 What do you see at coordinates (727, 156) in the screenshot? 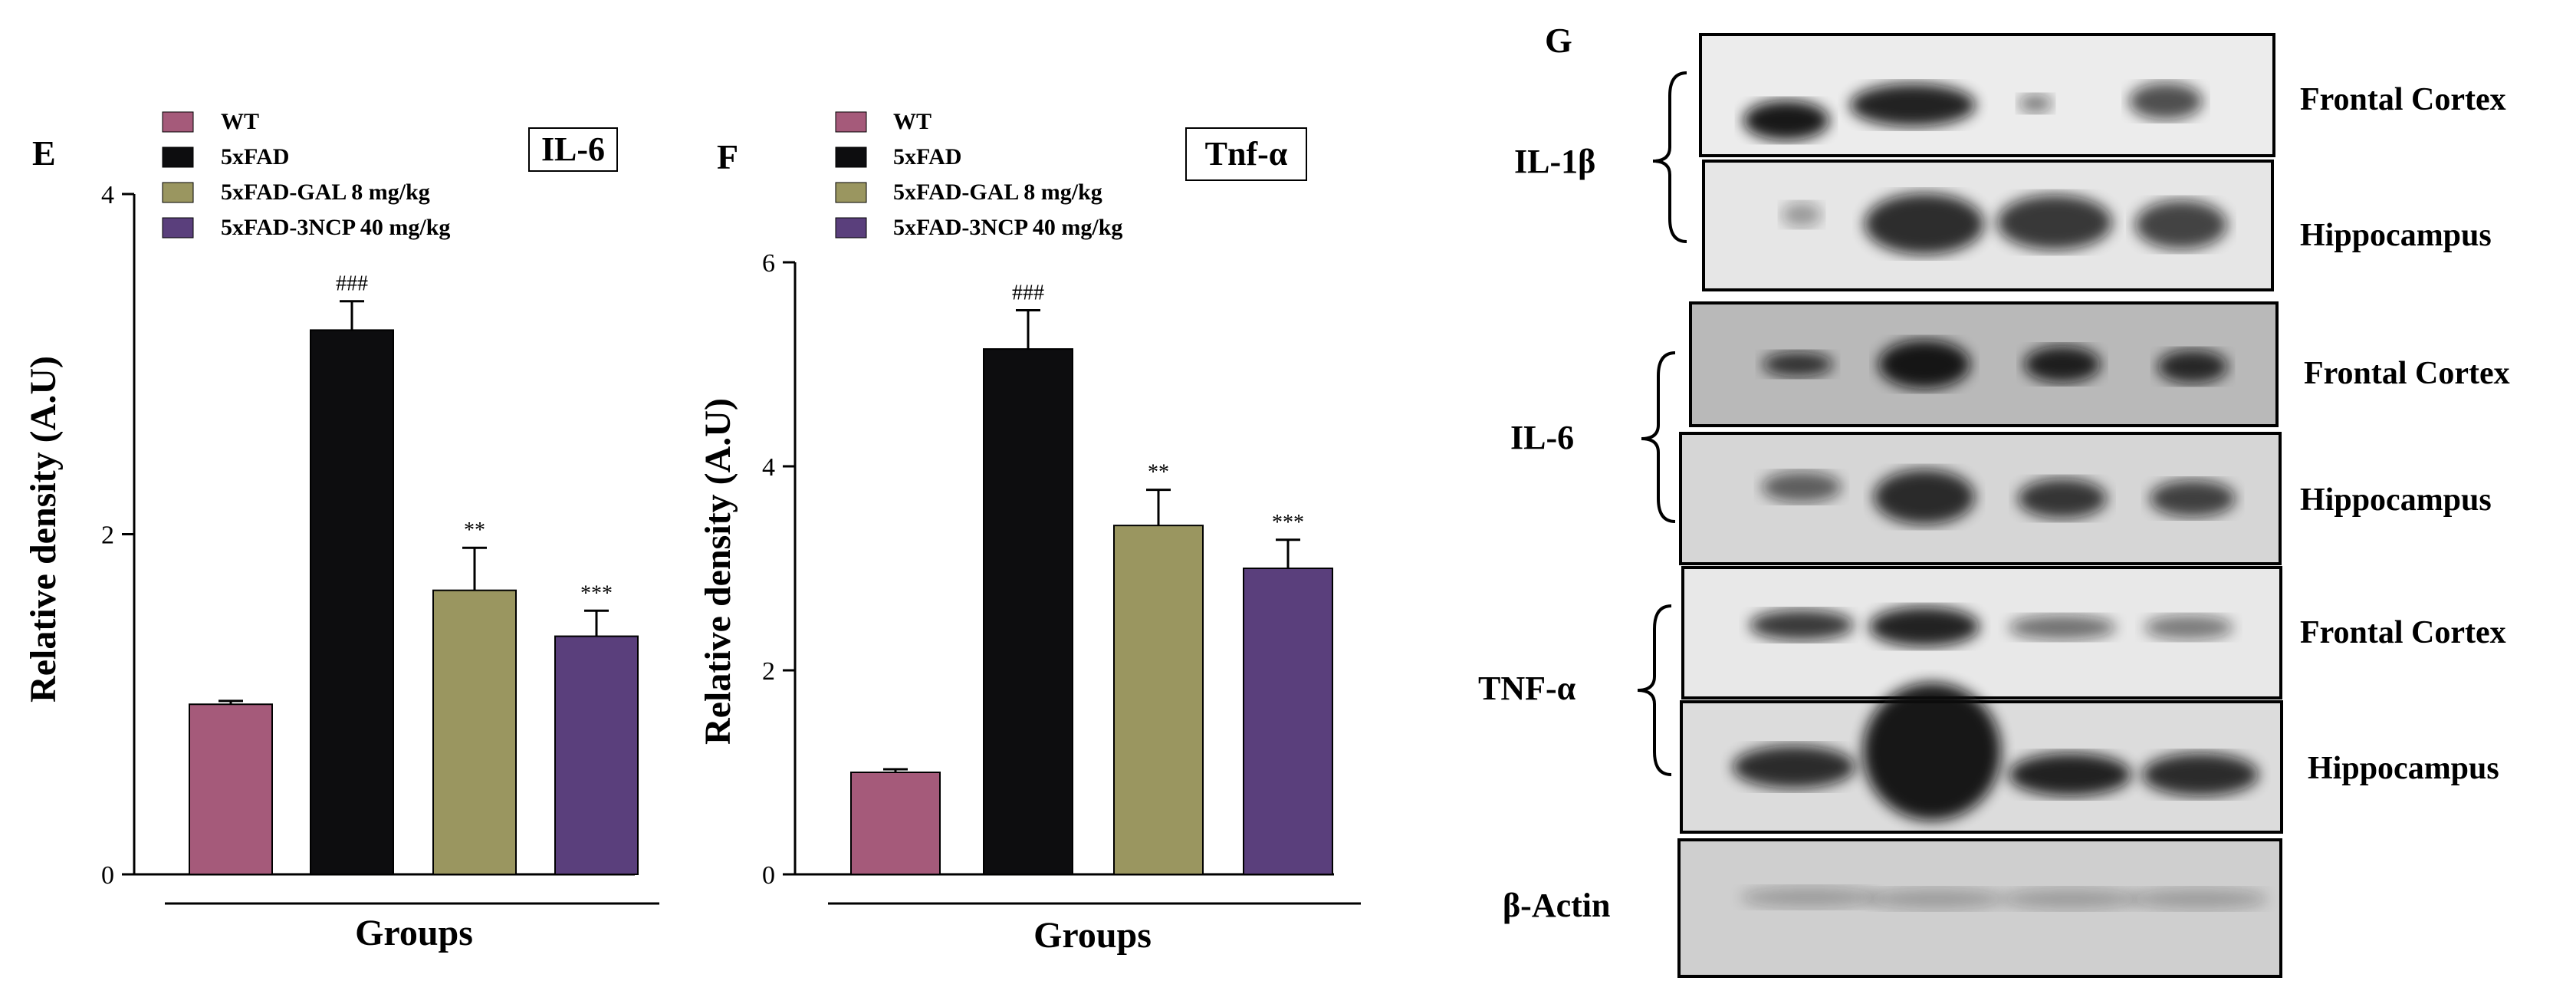
I see `panel-letter: F` at bounding box center [727, 156].